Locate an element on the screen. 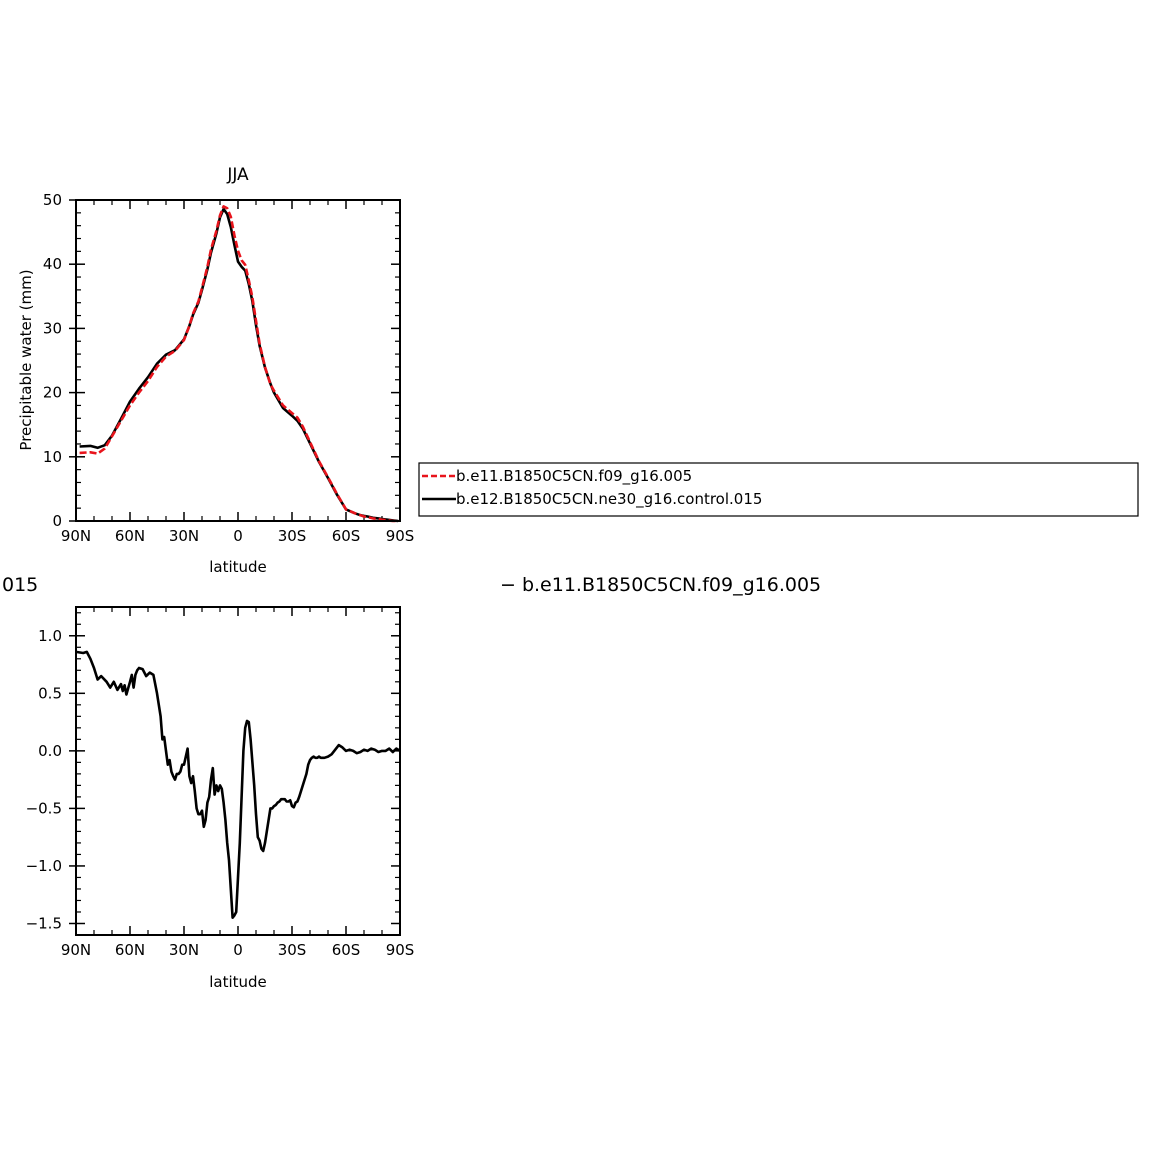 The height and width of the screenshot is (1153, 1156). y-tick-label: 0.0 is located at coordinates (50, 751).